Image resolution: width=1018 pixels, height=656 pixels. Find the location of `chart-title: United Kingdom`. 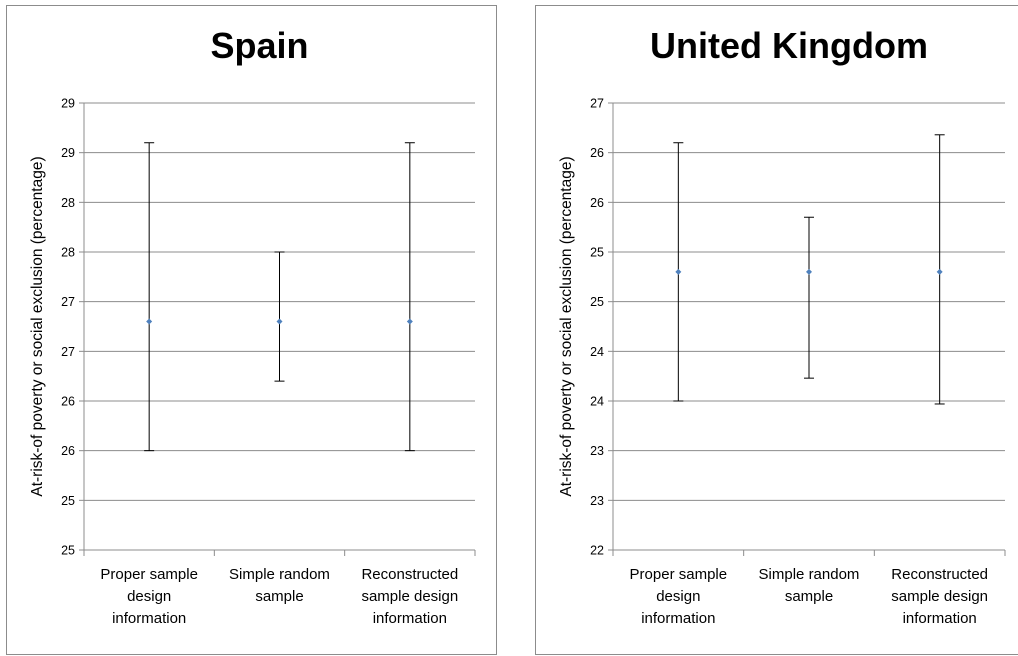

chart-title: United Kingdom is located at coordinates (789, 45).